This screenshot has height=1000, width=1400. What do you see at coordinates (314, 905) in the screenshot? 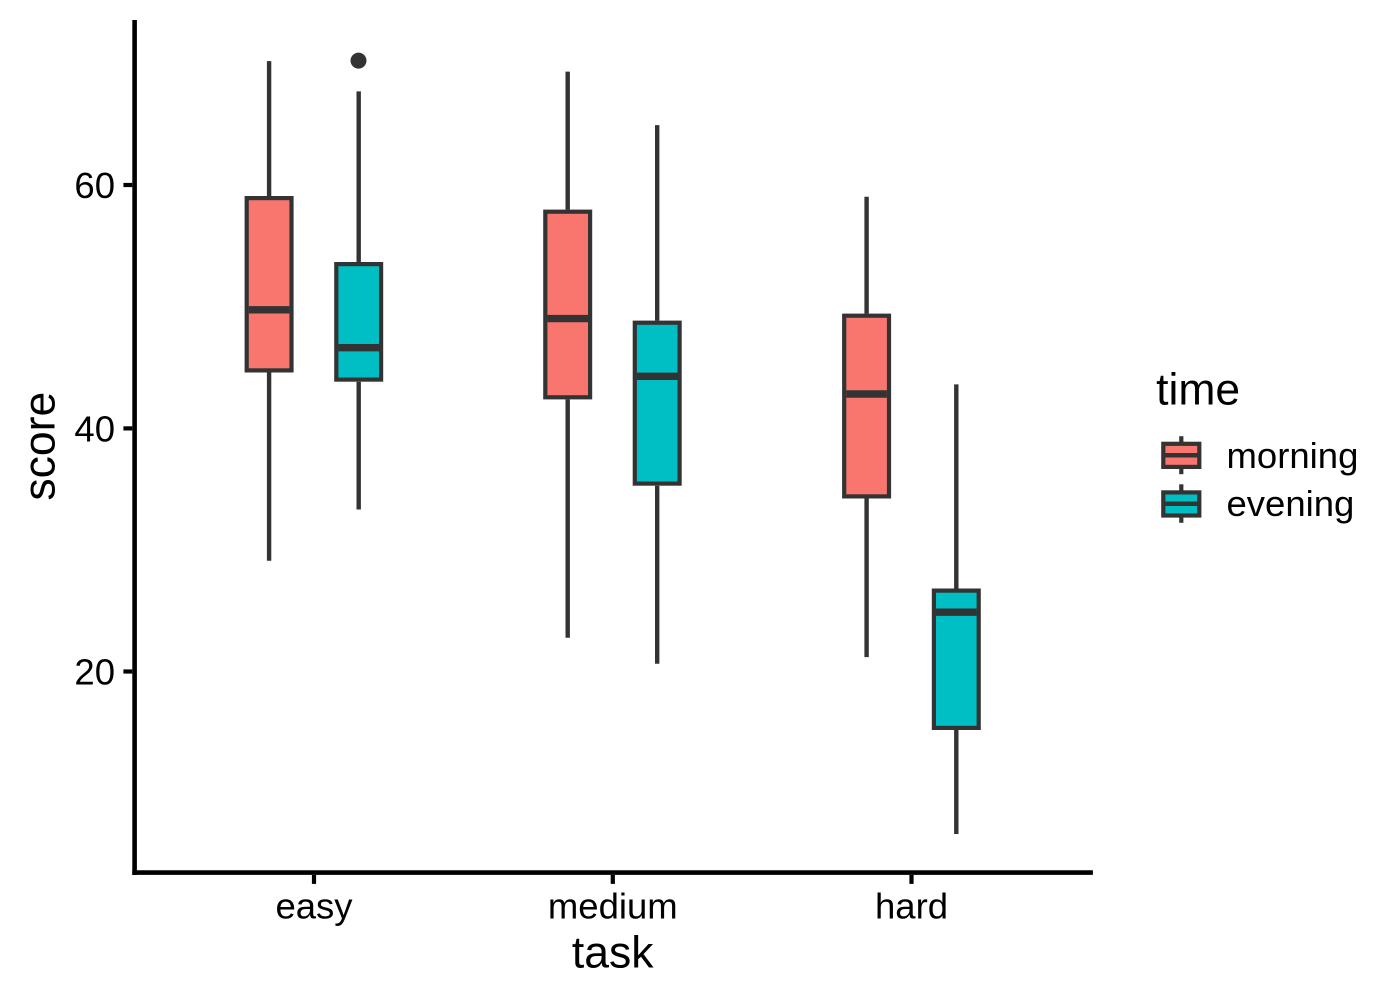
I see `svg-text: easy` at bounding box center [314, 905].